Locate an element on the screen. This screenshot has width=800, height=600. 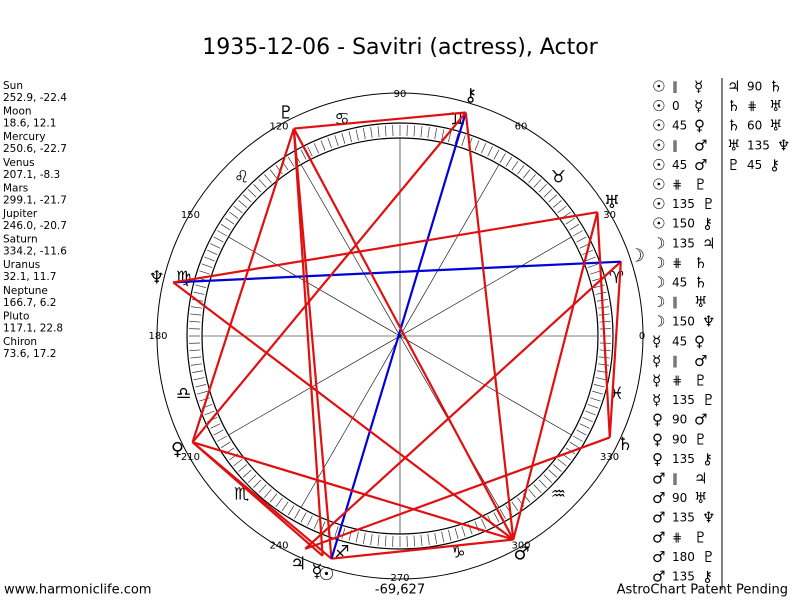
aspect-planet: ⚷ is located at coordinates (707, 224).